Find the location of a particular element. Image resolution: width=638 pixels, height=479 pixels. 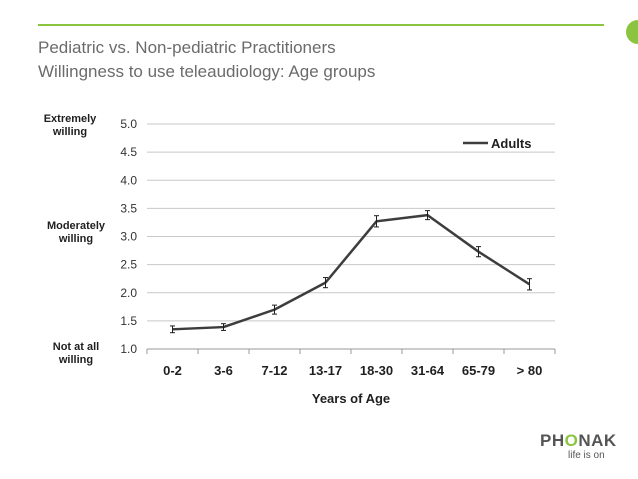

logo-text: PH is located at coordinates (552, 440).